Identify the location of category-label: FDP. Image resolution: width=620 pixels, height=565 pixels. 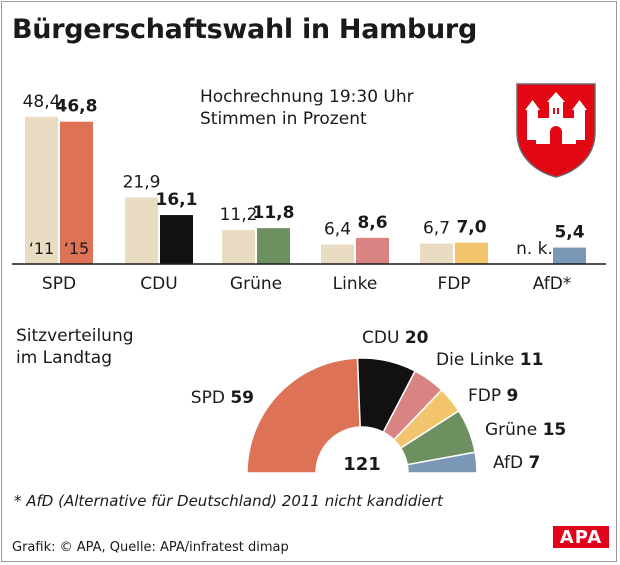
(453, 284).